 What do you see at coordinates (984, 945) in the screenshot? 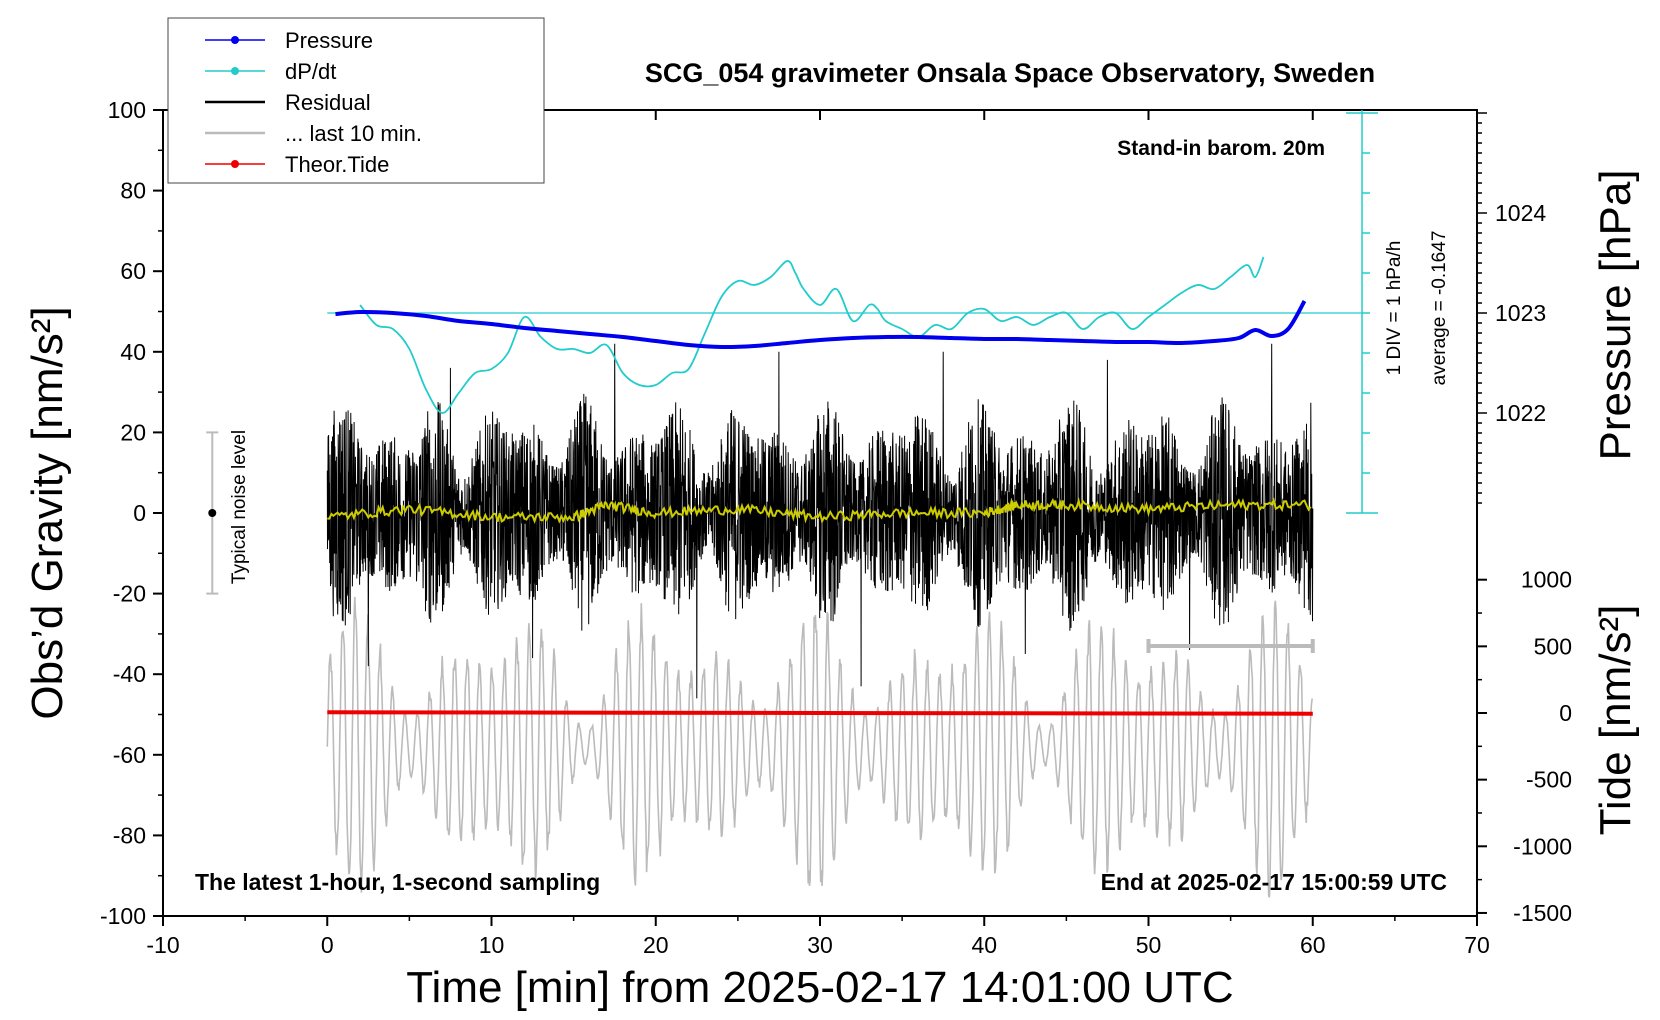
I see `x-tick-label: 40` at bounding box center [984, 945].